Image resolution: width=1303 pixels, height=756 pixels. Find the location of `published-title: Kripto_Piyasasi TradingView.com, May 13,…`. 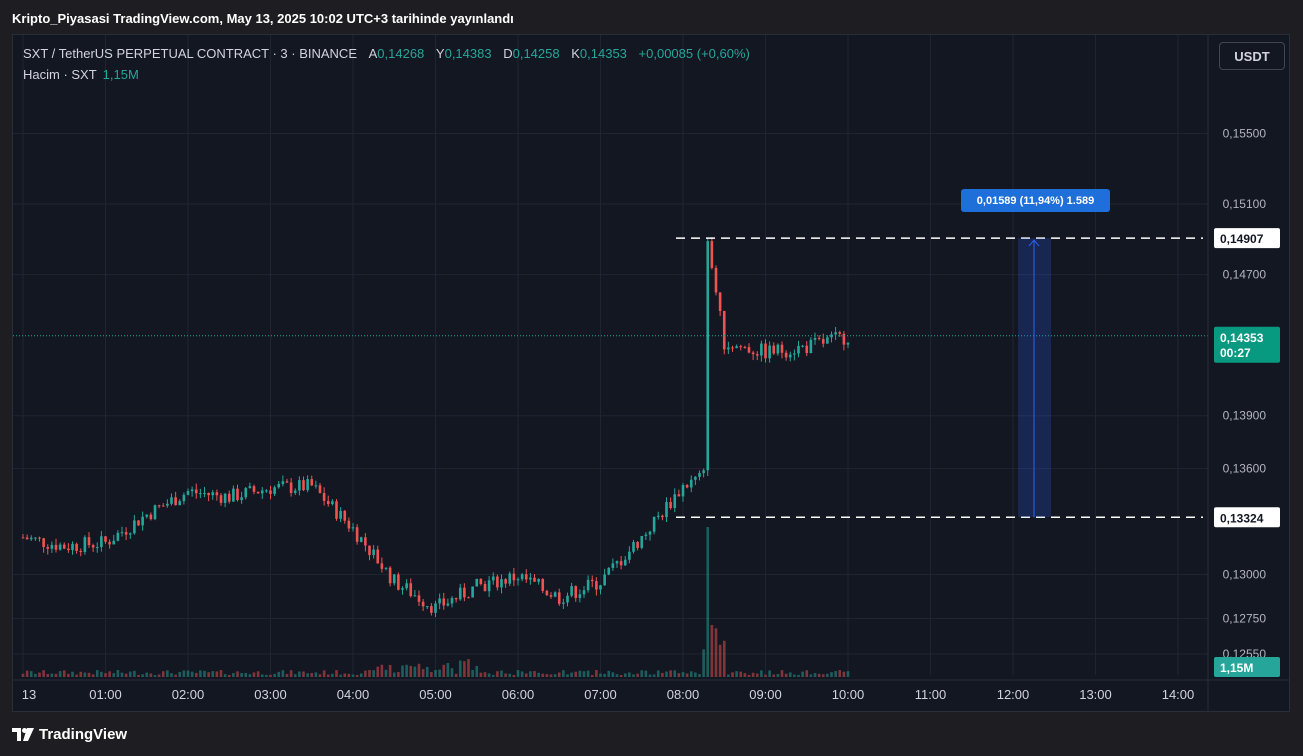

published-title: Kripto_Piyasasi TradingView.com, May 13,… is located at coordinates (263, 18).